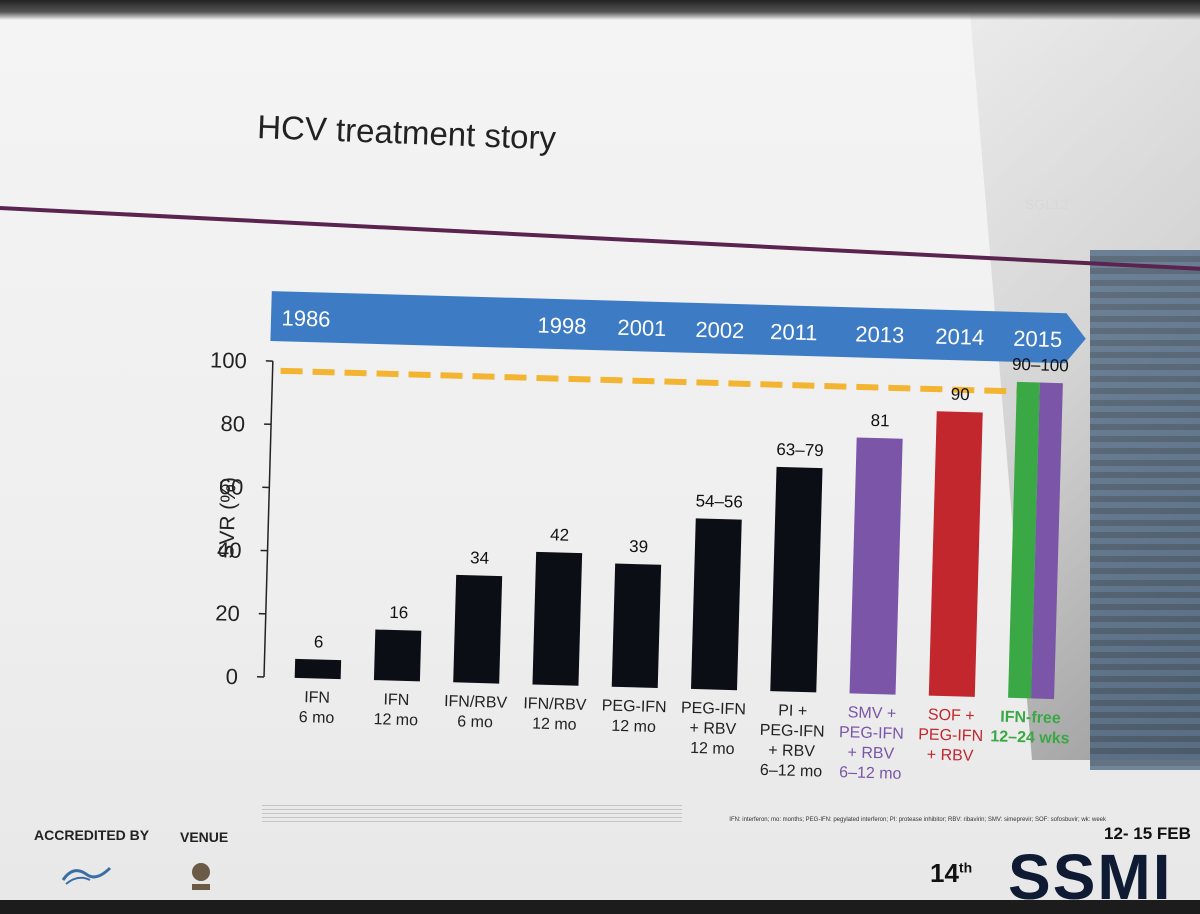  What do you see at coordinates (88, 875) in the screenshot?
I see `accreditor-logo-icon` at bounding box center [88, 875].